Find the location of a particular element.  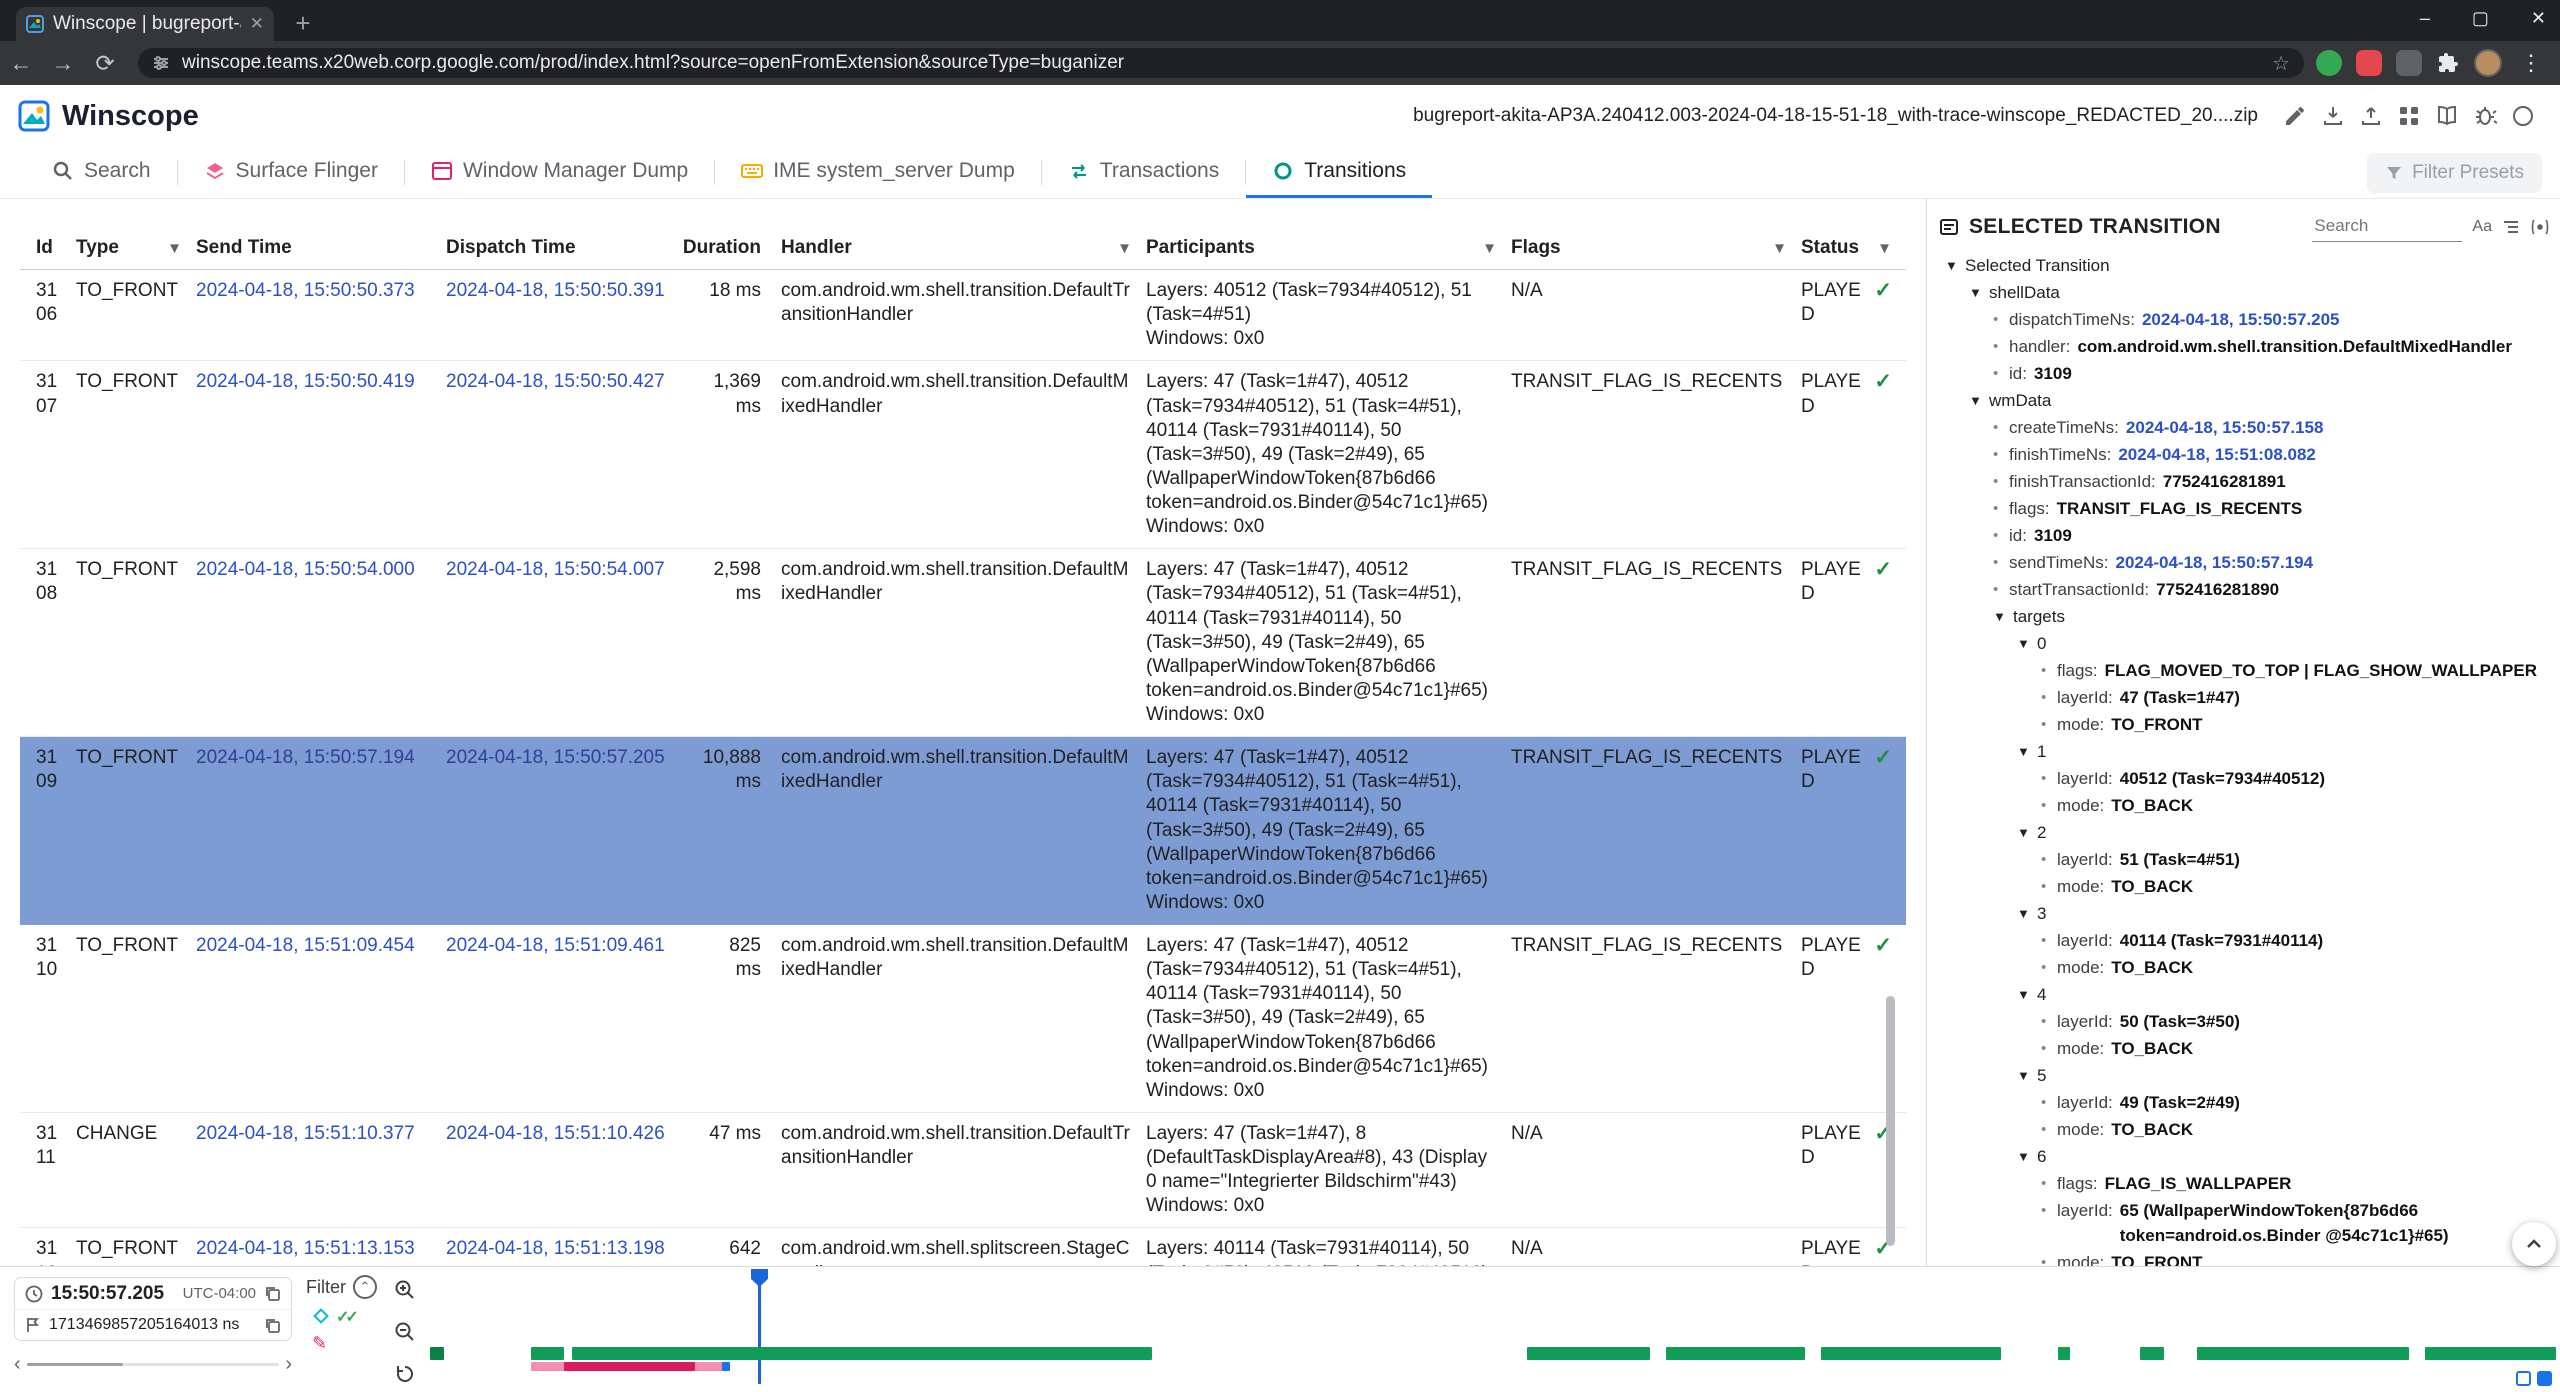

flags-filter-dropdown-icon: ▼ is located at coordinates (1779, 248).